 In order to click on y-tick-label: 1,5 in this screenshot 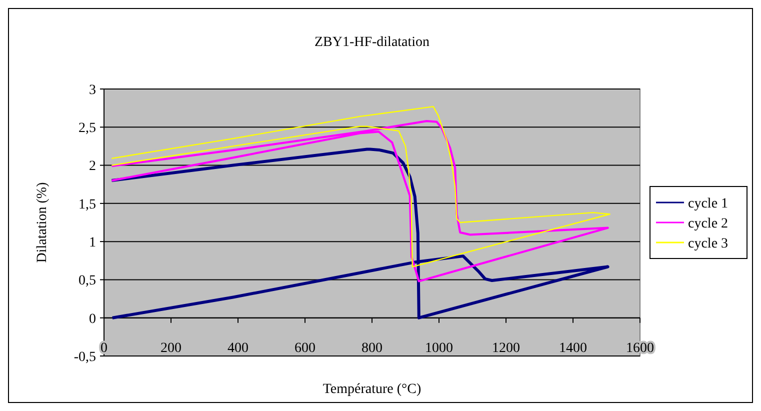, I will do `click(87, 204)`.